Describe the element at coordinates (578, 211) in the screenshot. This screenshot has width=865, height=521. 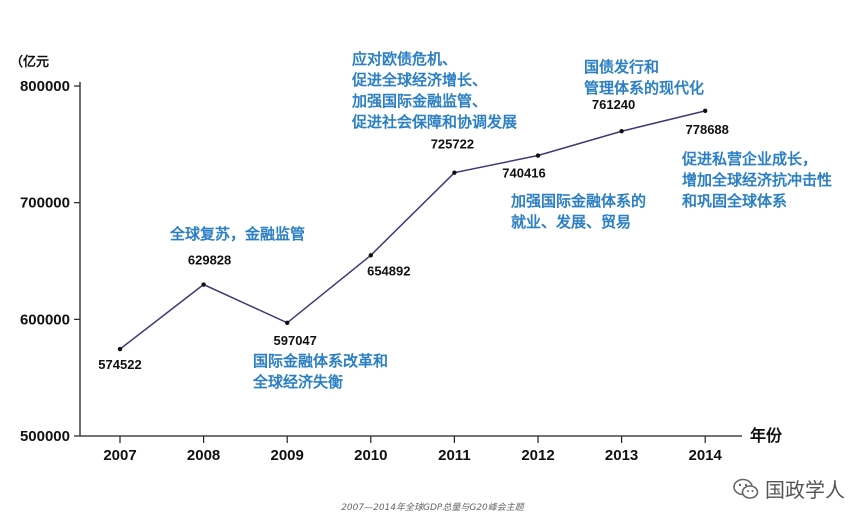
I see `annotation-2012: 加强国际金融体系的就业、发展、贸易` at that location.